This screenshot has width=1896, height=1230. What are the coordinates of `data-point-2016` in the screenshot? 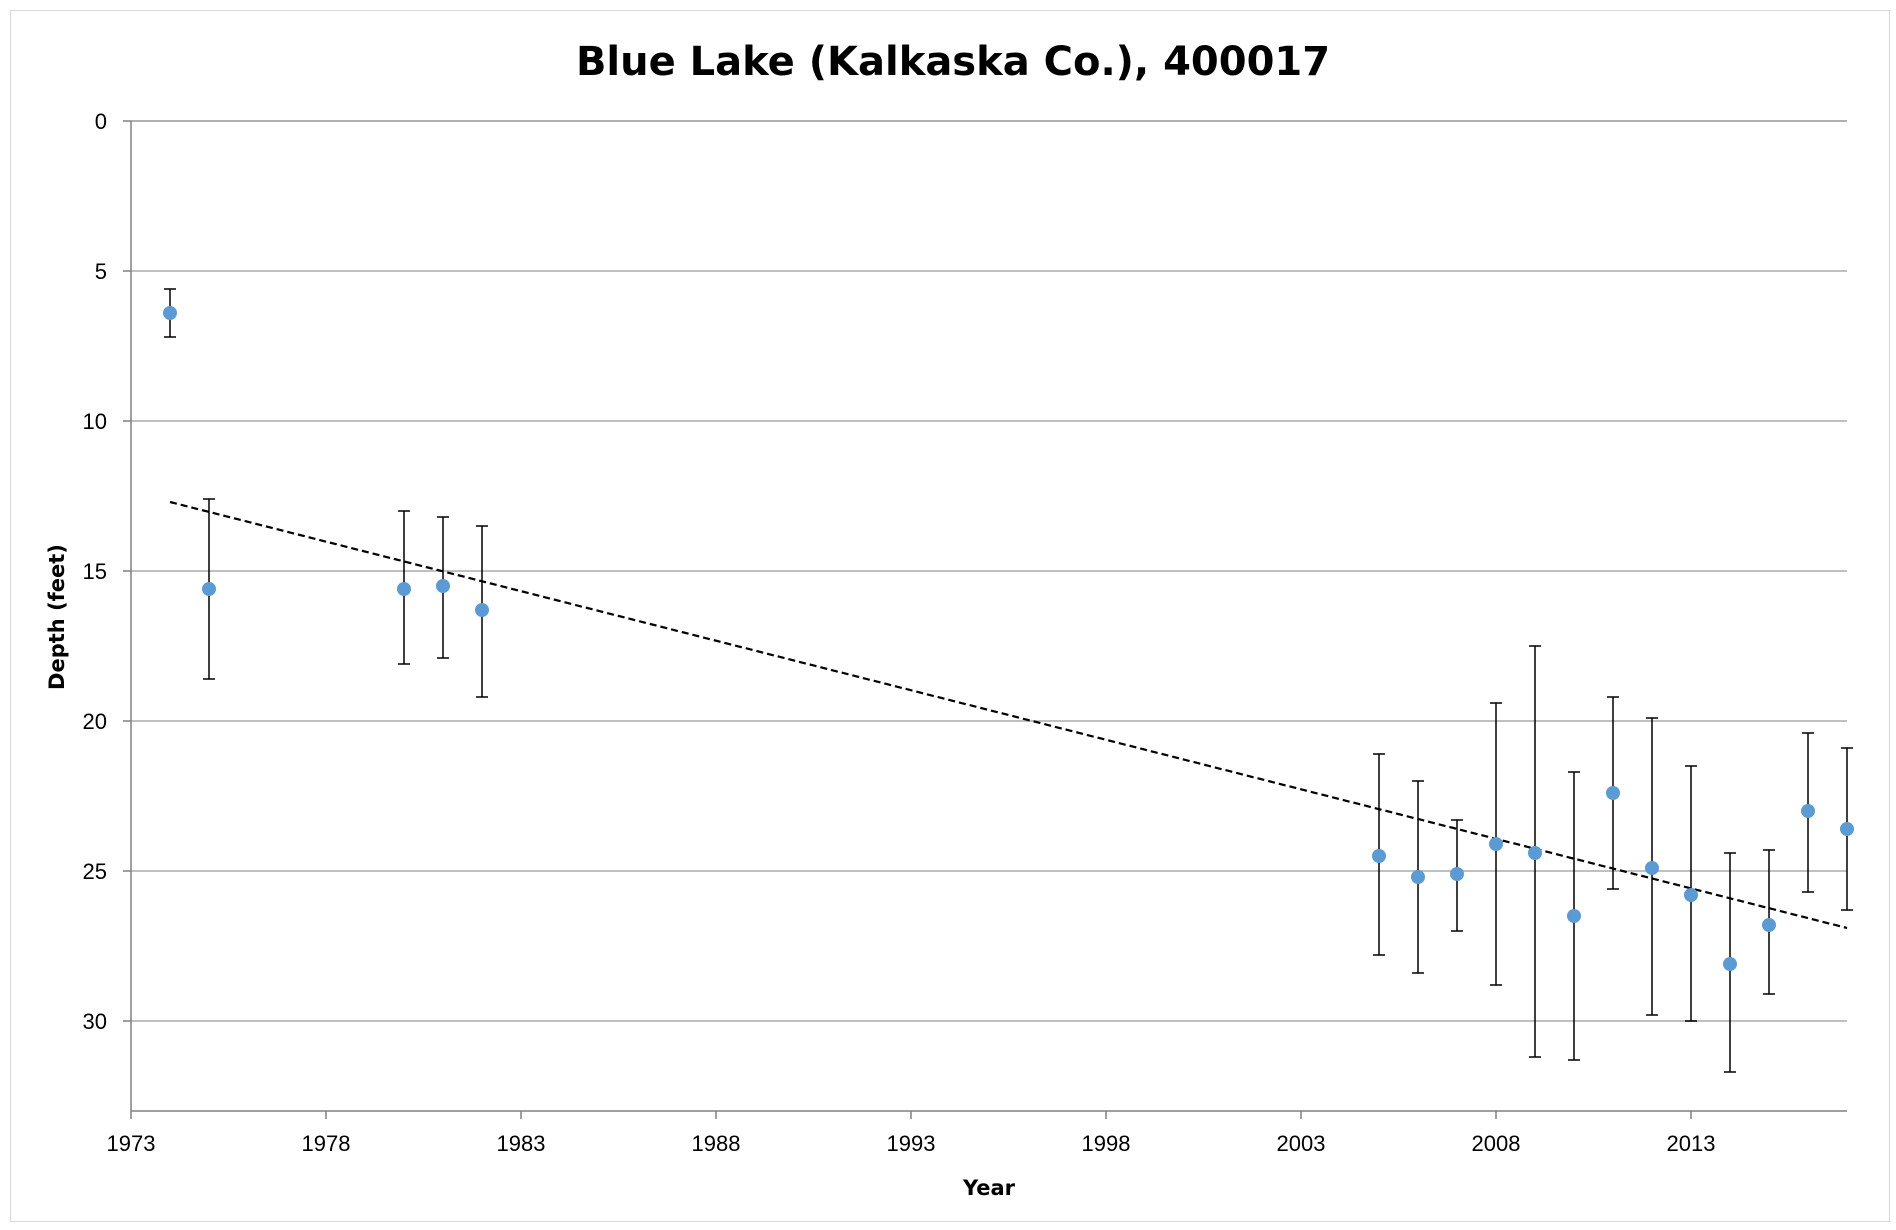 It's located at (1808, 811).